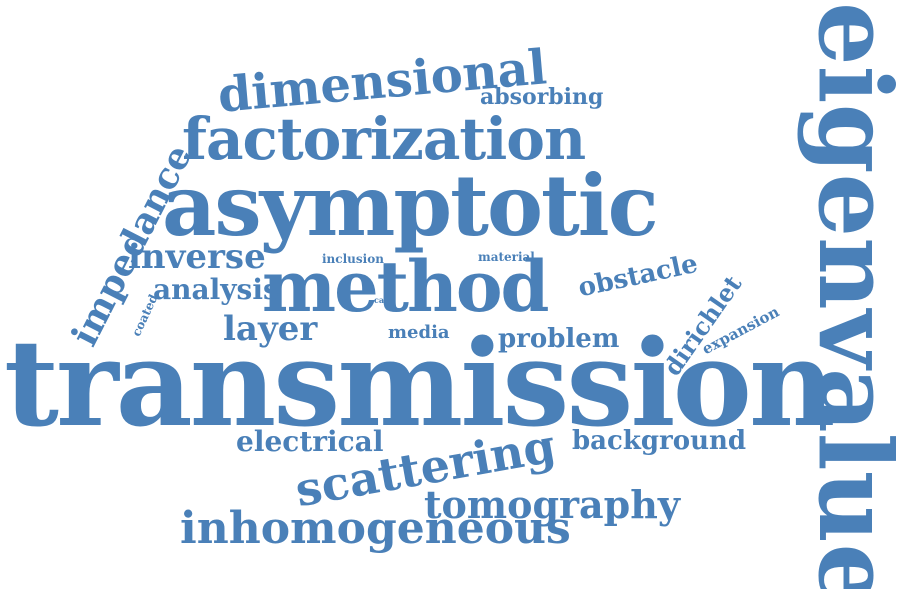 Image resolution: width=900 pixels, height=589 pixels. I want to click on word-analysis: analysis, so click(216, 289).